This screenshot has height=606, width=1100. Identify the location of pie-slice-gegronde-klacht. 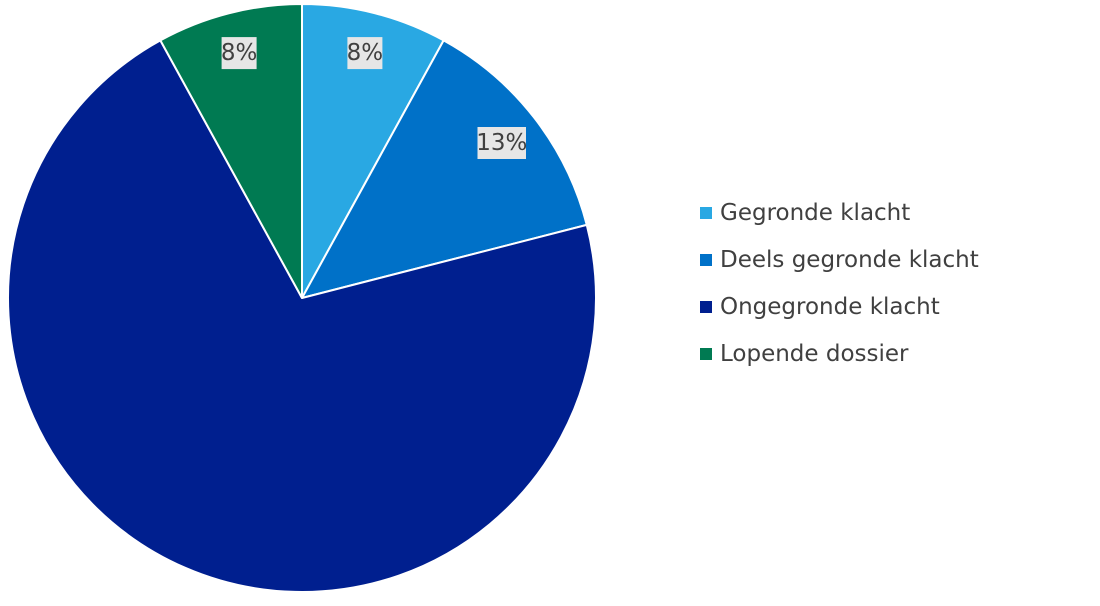
(373, 151).